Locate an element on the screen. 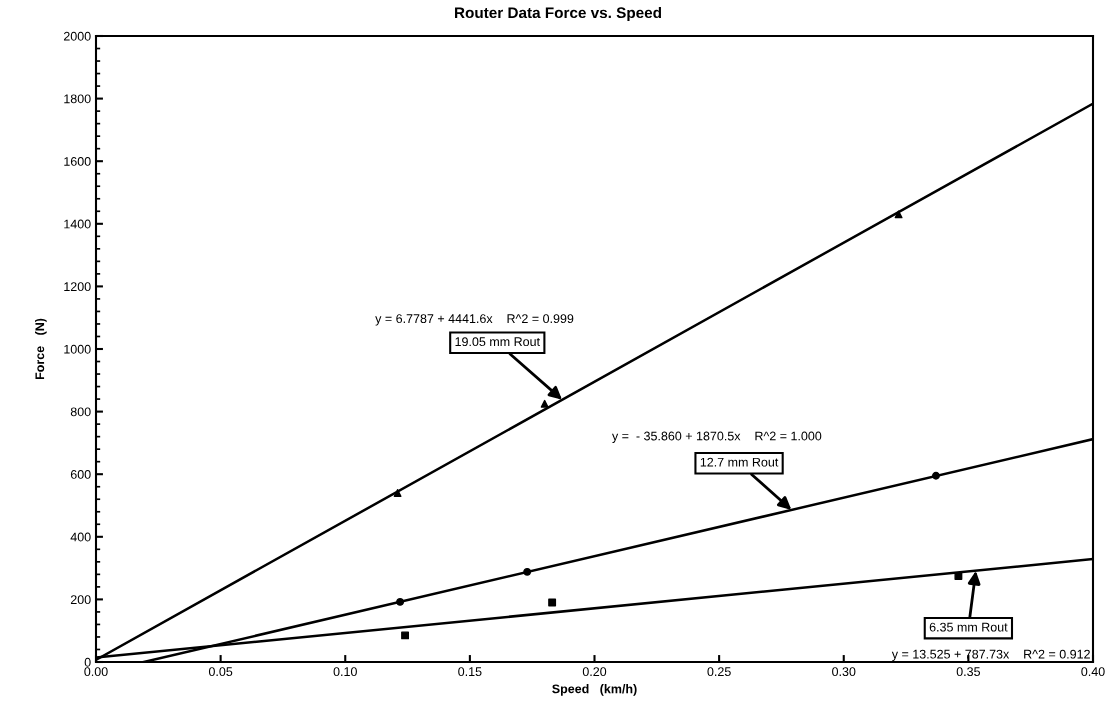 The width and height of the screenshot is (1116, 715). y-tick-label: 400 is located at coordinates (80, 537).